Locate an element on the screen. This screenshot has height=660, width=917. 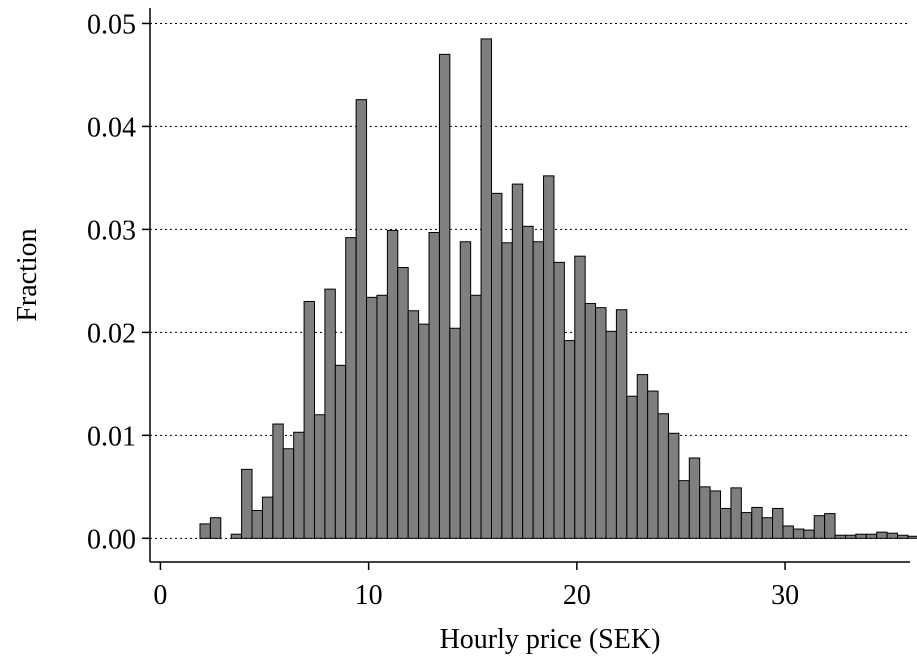
x-tick-label: 10 is located at coordinates (369, 595).